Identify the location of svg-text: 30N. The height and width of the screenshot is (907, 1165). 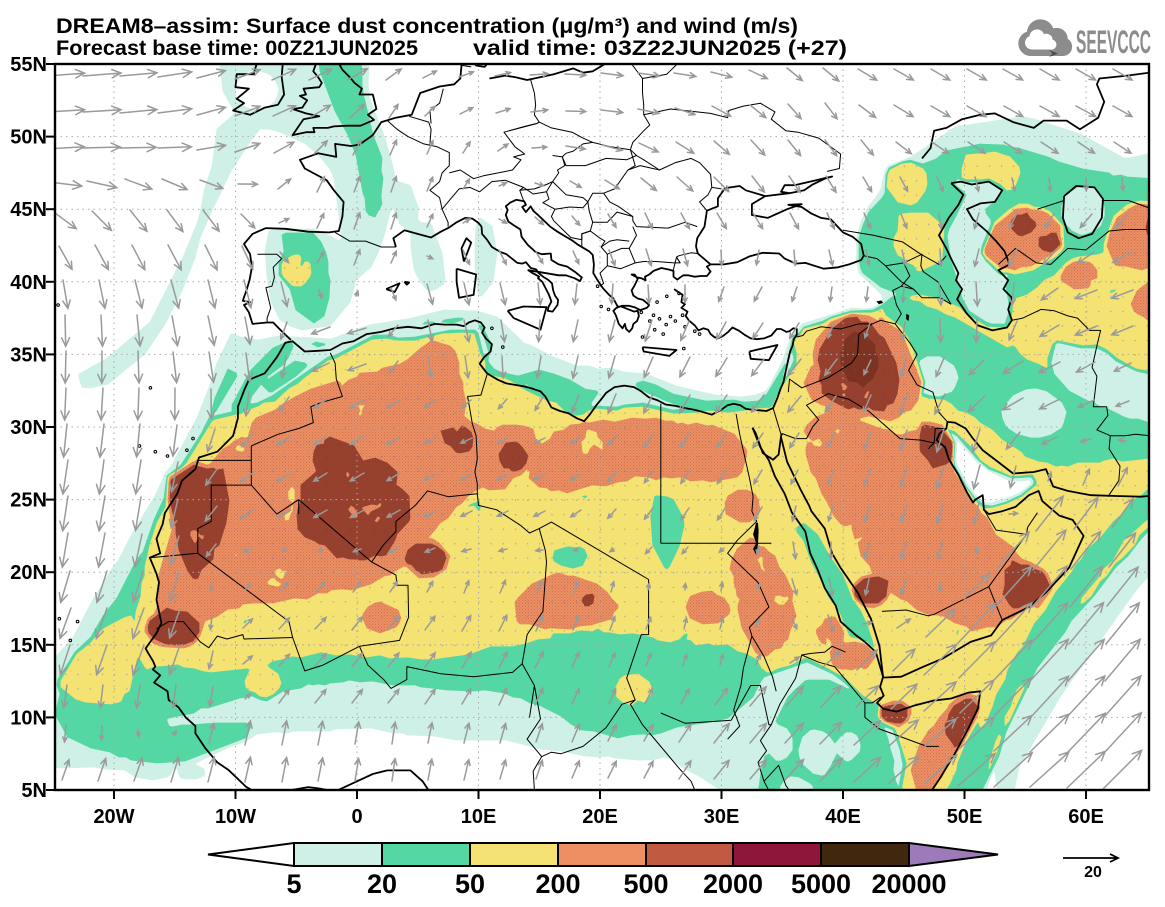
(28, 428).